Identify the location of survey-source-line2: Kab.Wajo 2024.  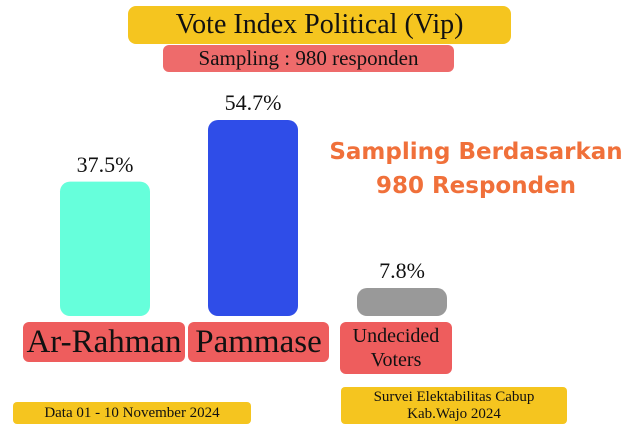
(454, 414).